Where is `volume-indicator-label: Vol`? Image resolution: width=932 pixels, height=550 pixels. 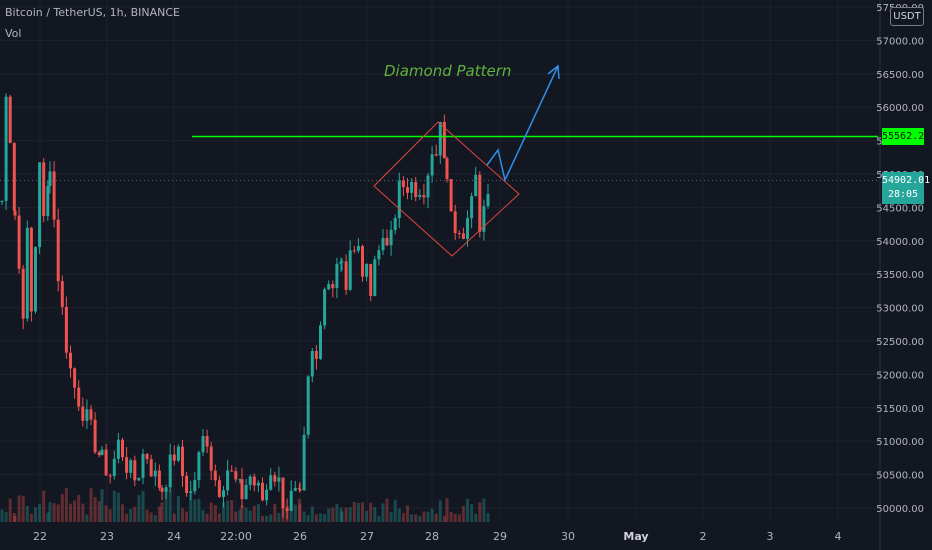 volume-indicator-label: Vol is located at coordinates (13, 33).